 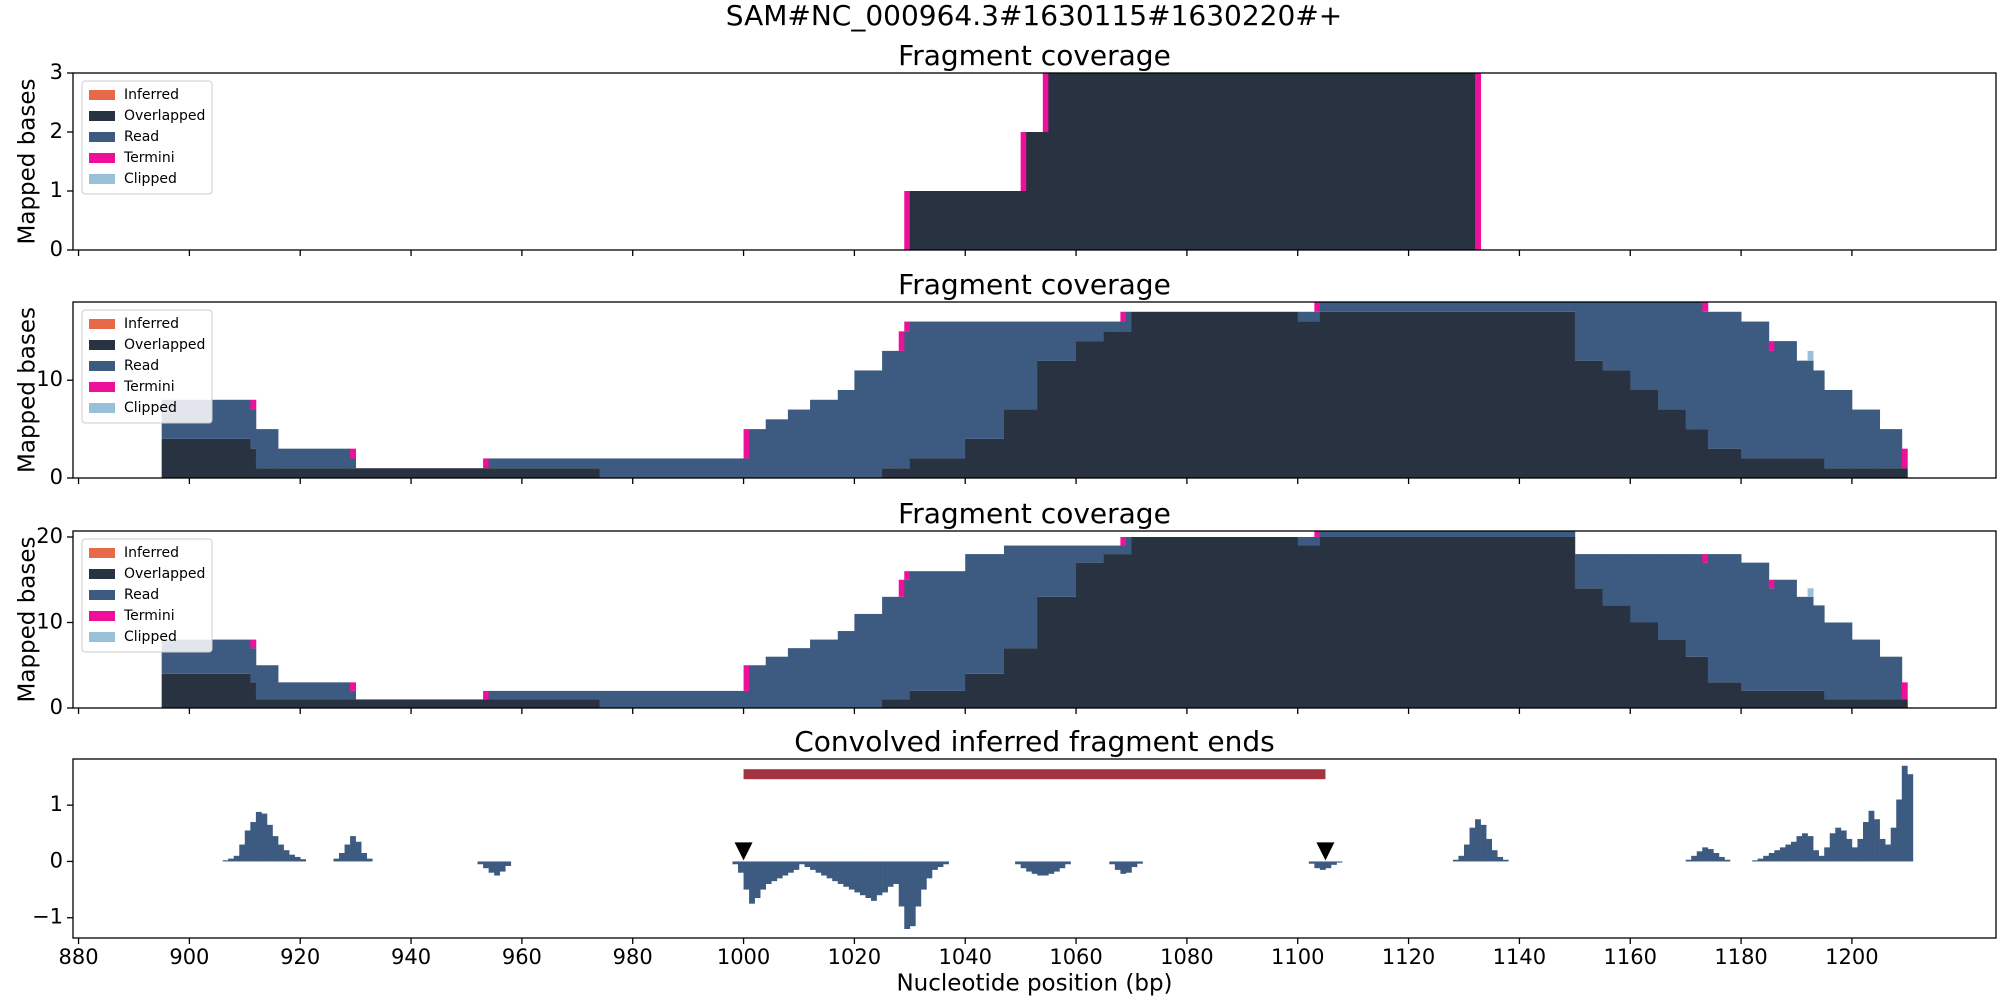 What do you see at coordinates (1075, 957) in the screenshot?
I see `x-tick-label: 1060` at bounding box center [1075, 957].